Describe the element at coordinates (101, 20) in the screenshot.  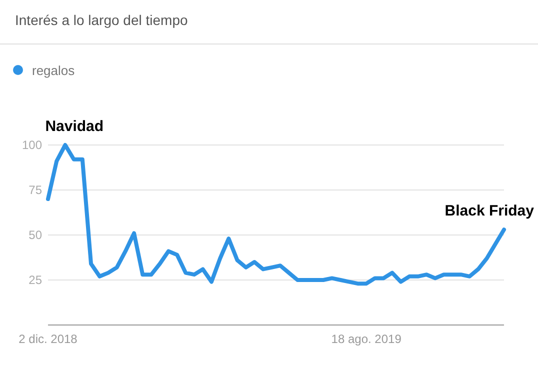
I see `chart-title: Interés a lo largo del tiempo` at that location.